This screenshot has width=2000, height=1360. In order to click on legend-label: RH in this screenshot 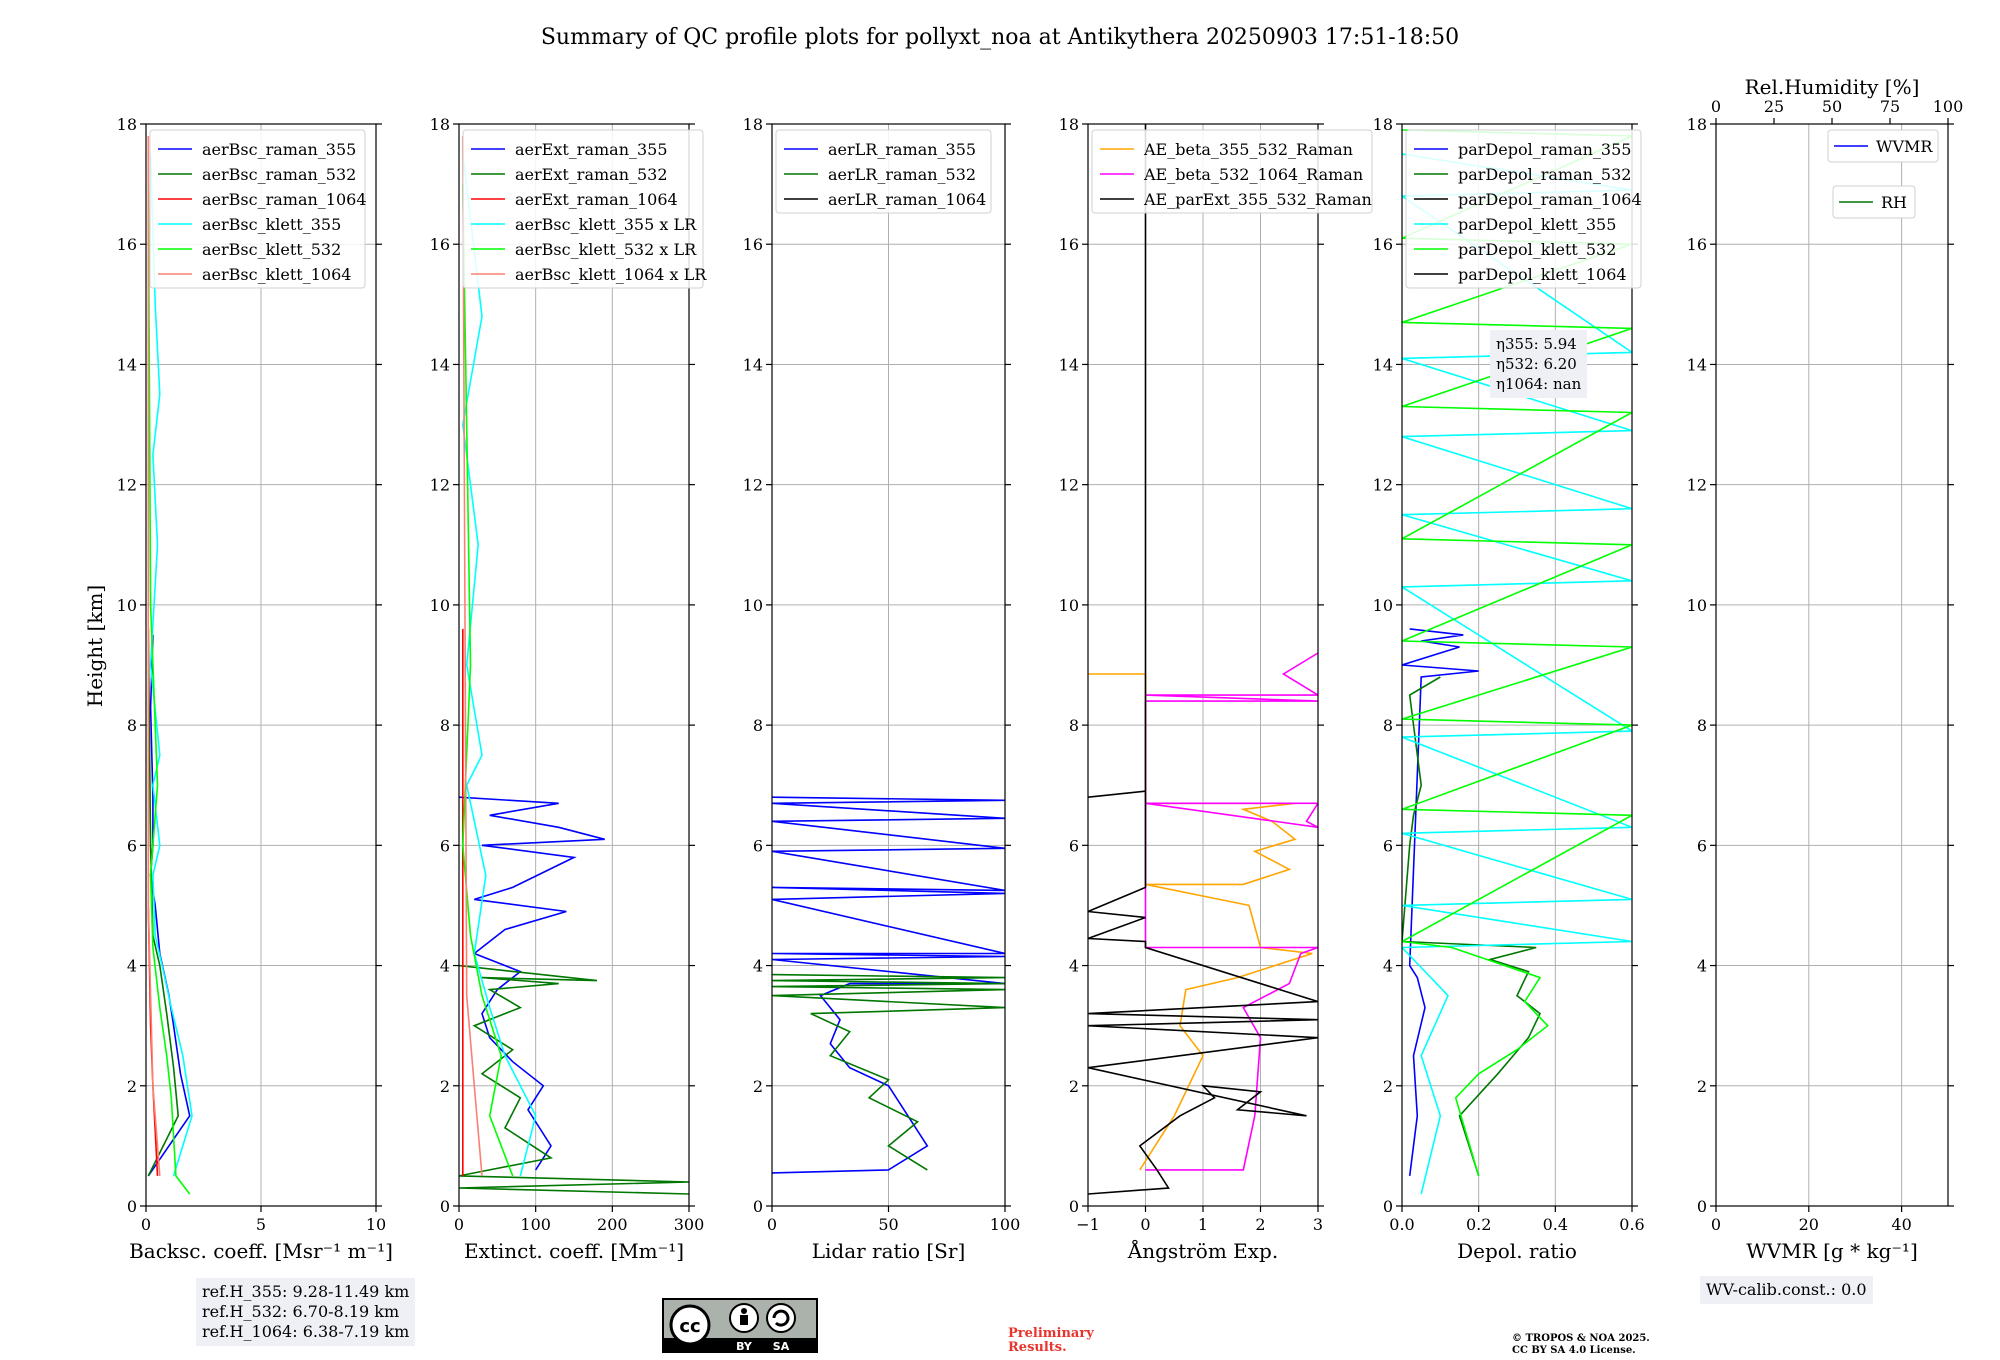, I will do `click(1894, 202)`.